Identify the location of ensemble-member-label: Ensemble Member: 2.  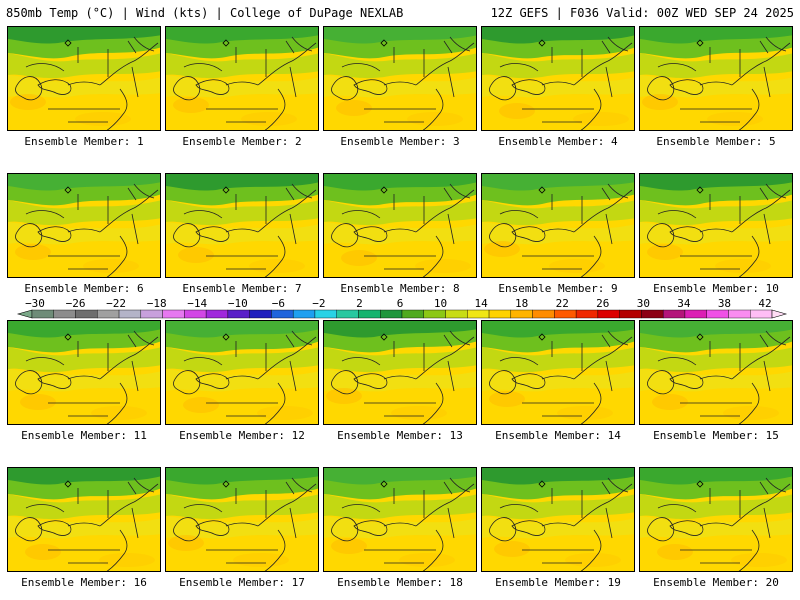
(242, 141).